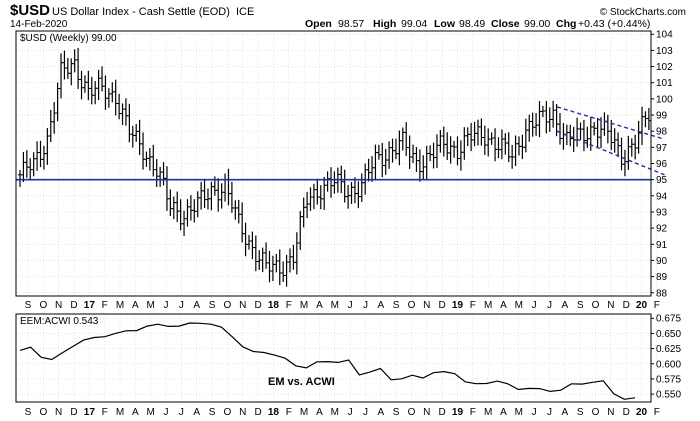  What do you see at coordinates (614, 24) in the screenshot?
I see `chg-value: +0.43 (+0.44%)` at bounding box center [614, 24].